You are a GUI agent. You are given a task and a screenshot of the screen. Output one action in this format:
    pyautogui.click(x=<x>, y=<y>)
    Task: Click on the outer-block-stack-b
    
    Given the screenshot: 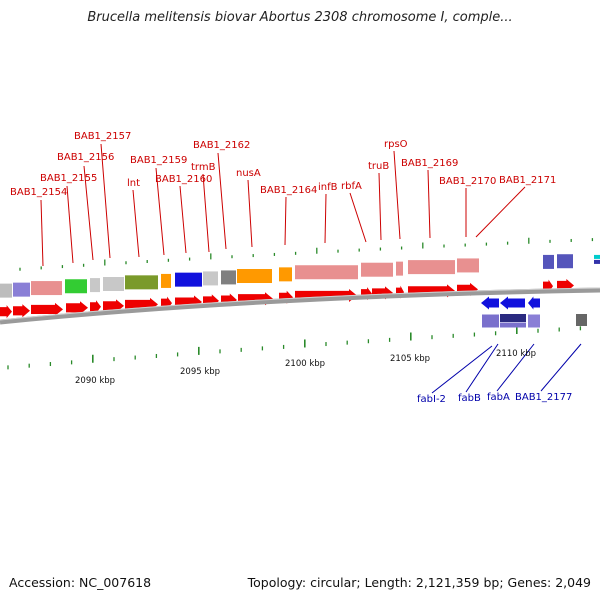 What is the action you would take?
    pyautogui.click(x=597, y=261)
    